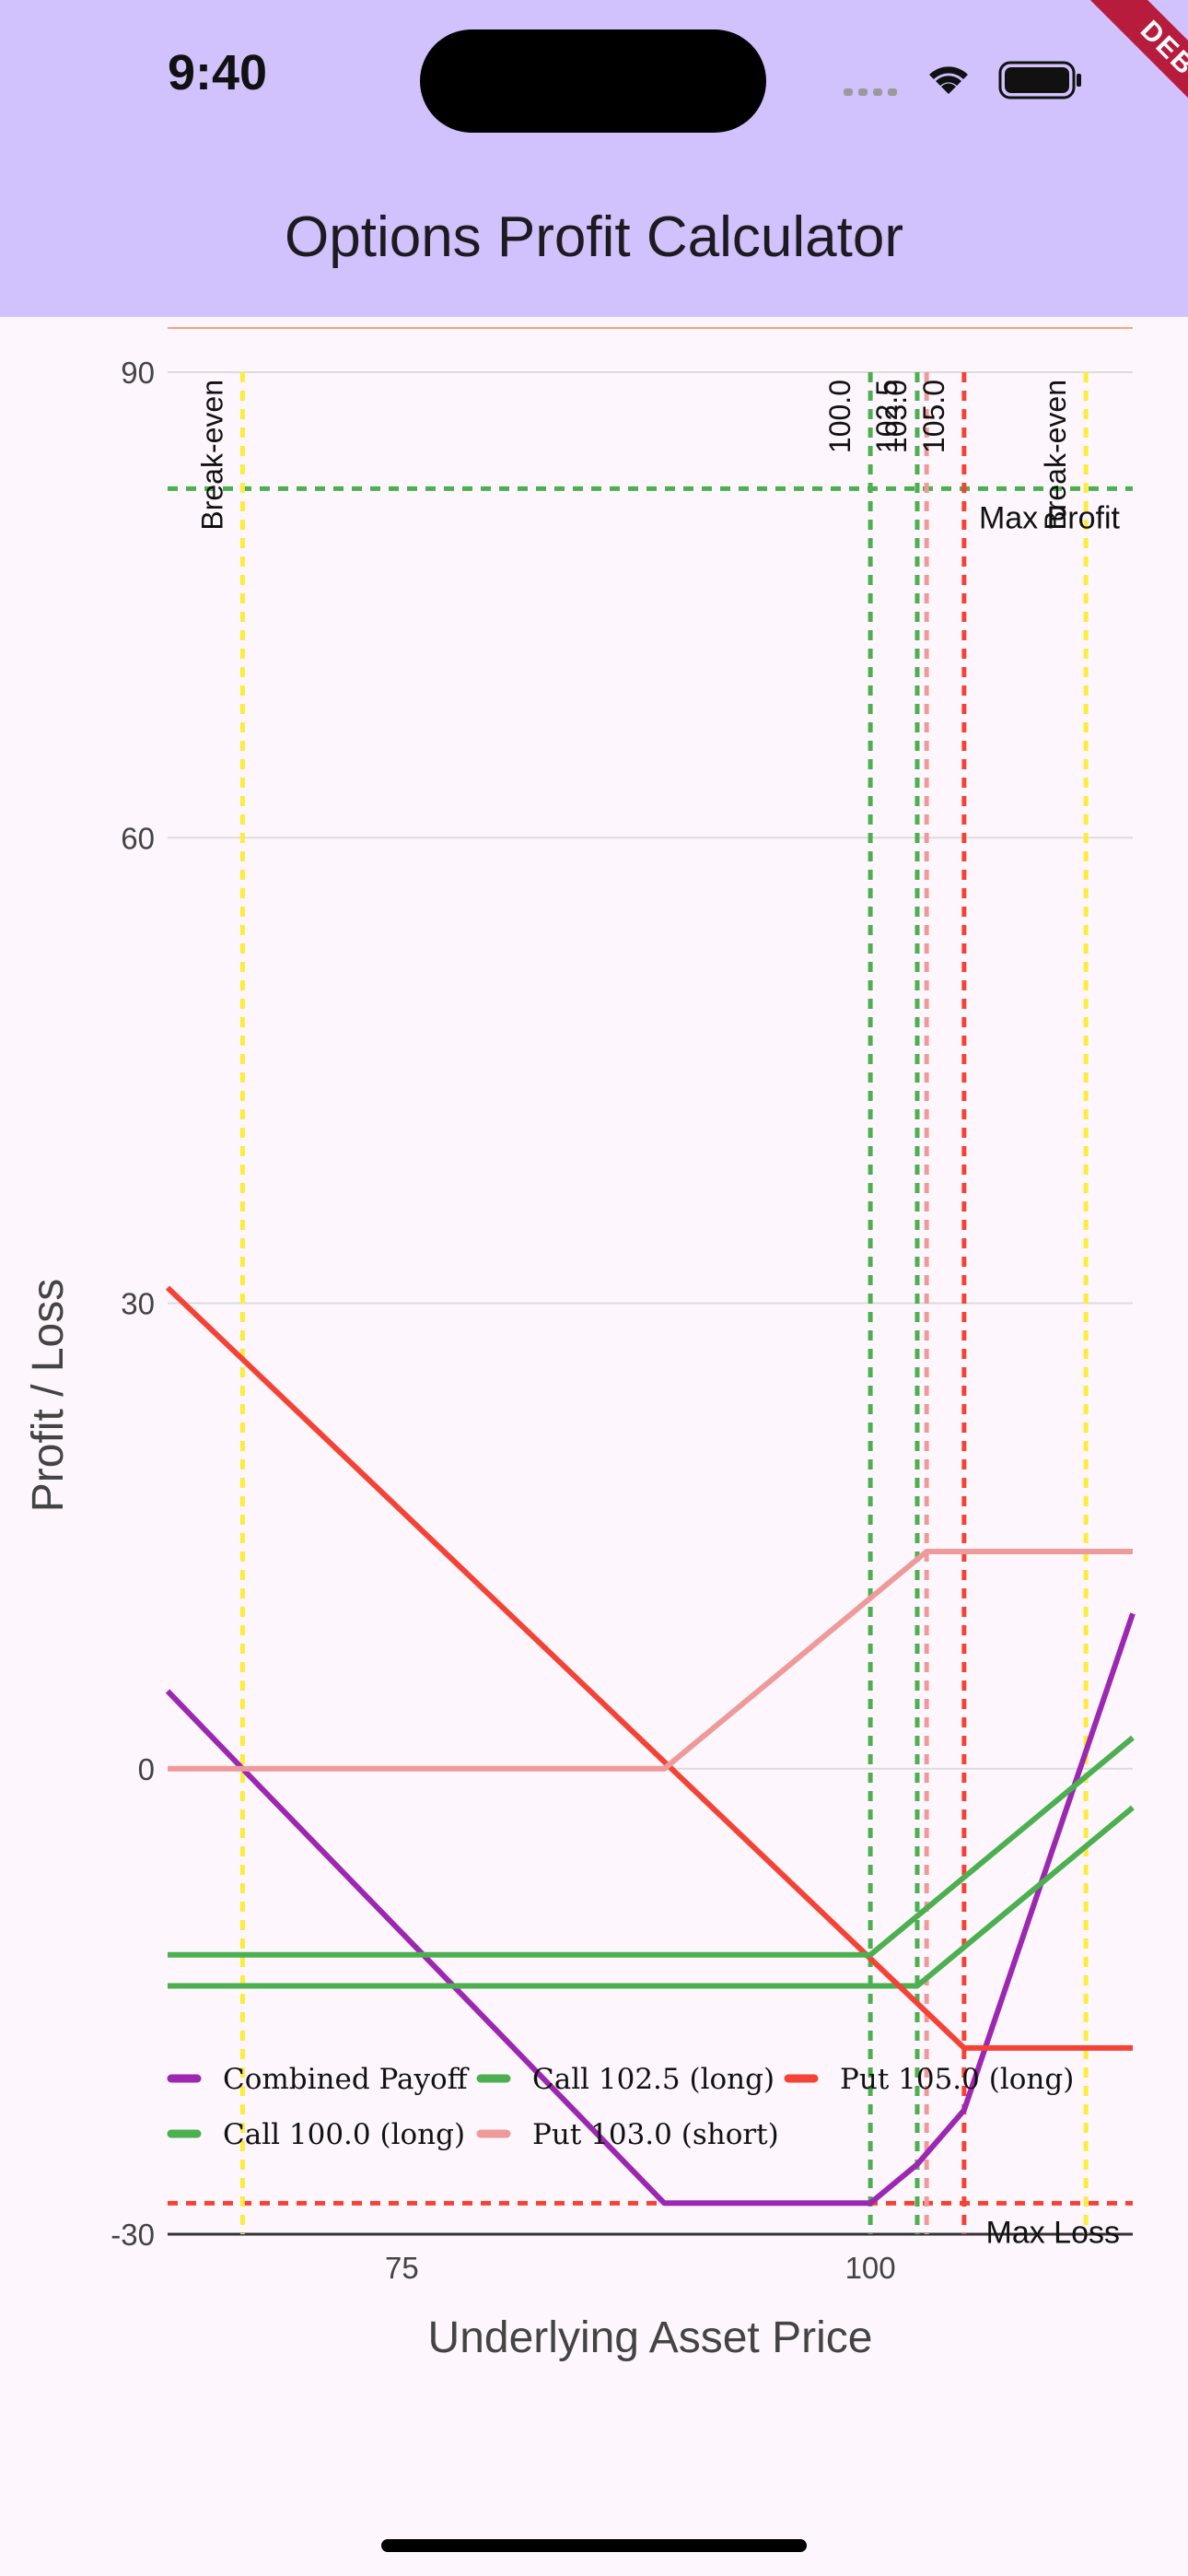 The height and width of the screenshot is (2576, 1188). I want to click on dynamic-island, so click(593, 81).